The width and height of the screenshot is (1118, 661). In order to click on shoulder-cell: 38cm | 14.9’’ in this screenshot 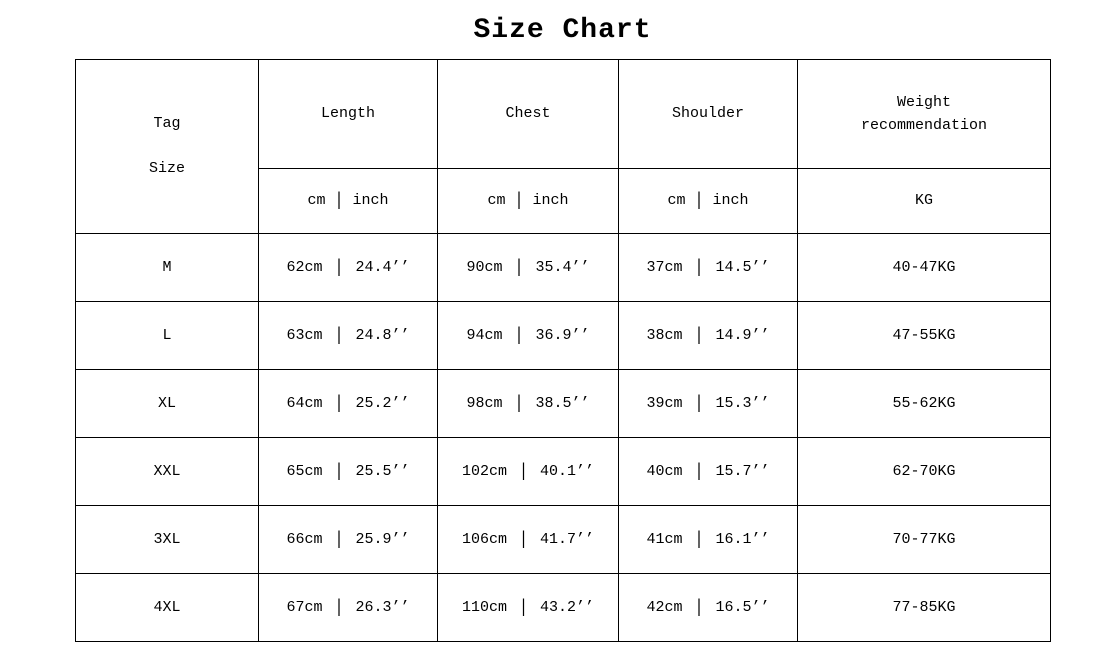, I will do `click(708, 335)`.